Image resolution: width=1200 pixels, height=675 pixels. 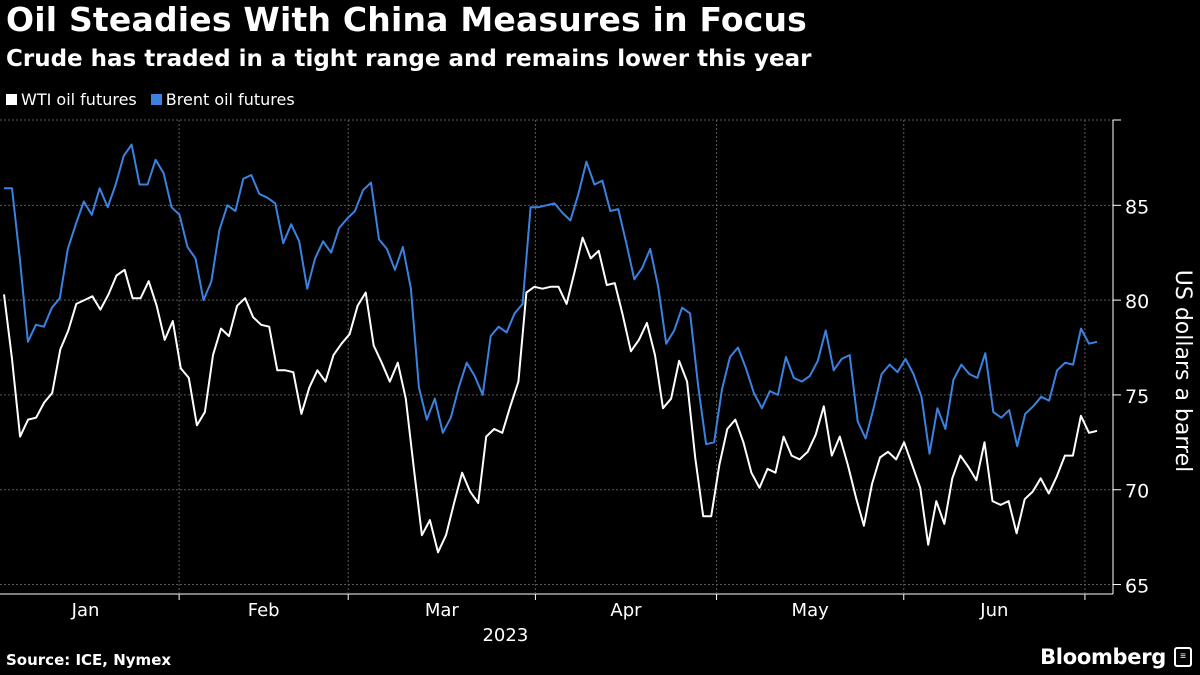 I want to click on x-tick-label: Mar, so click(x=442, y=610).